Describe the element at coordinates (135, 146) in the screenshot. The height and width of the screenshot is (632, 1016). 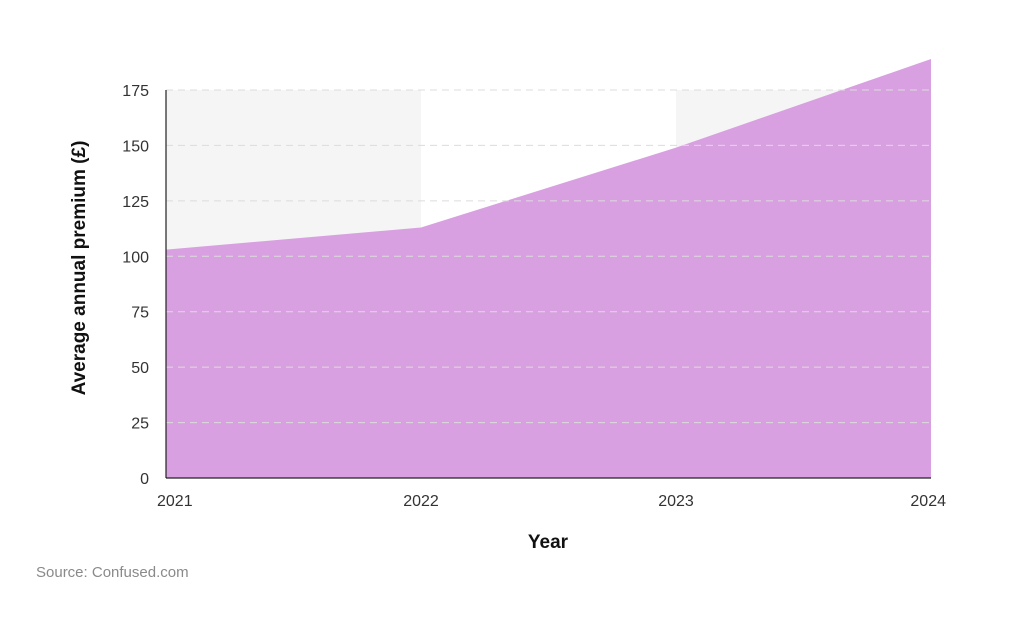
I see `y-tick-label: 150` at that location.